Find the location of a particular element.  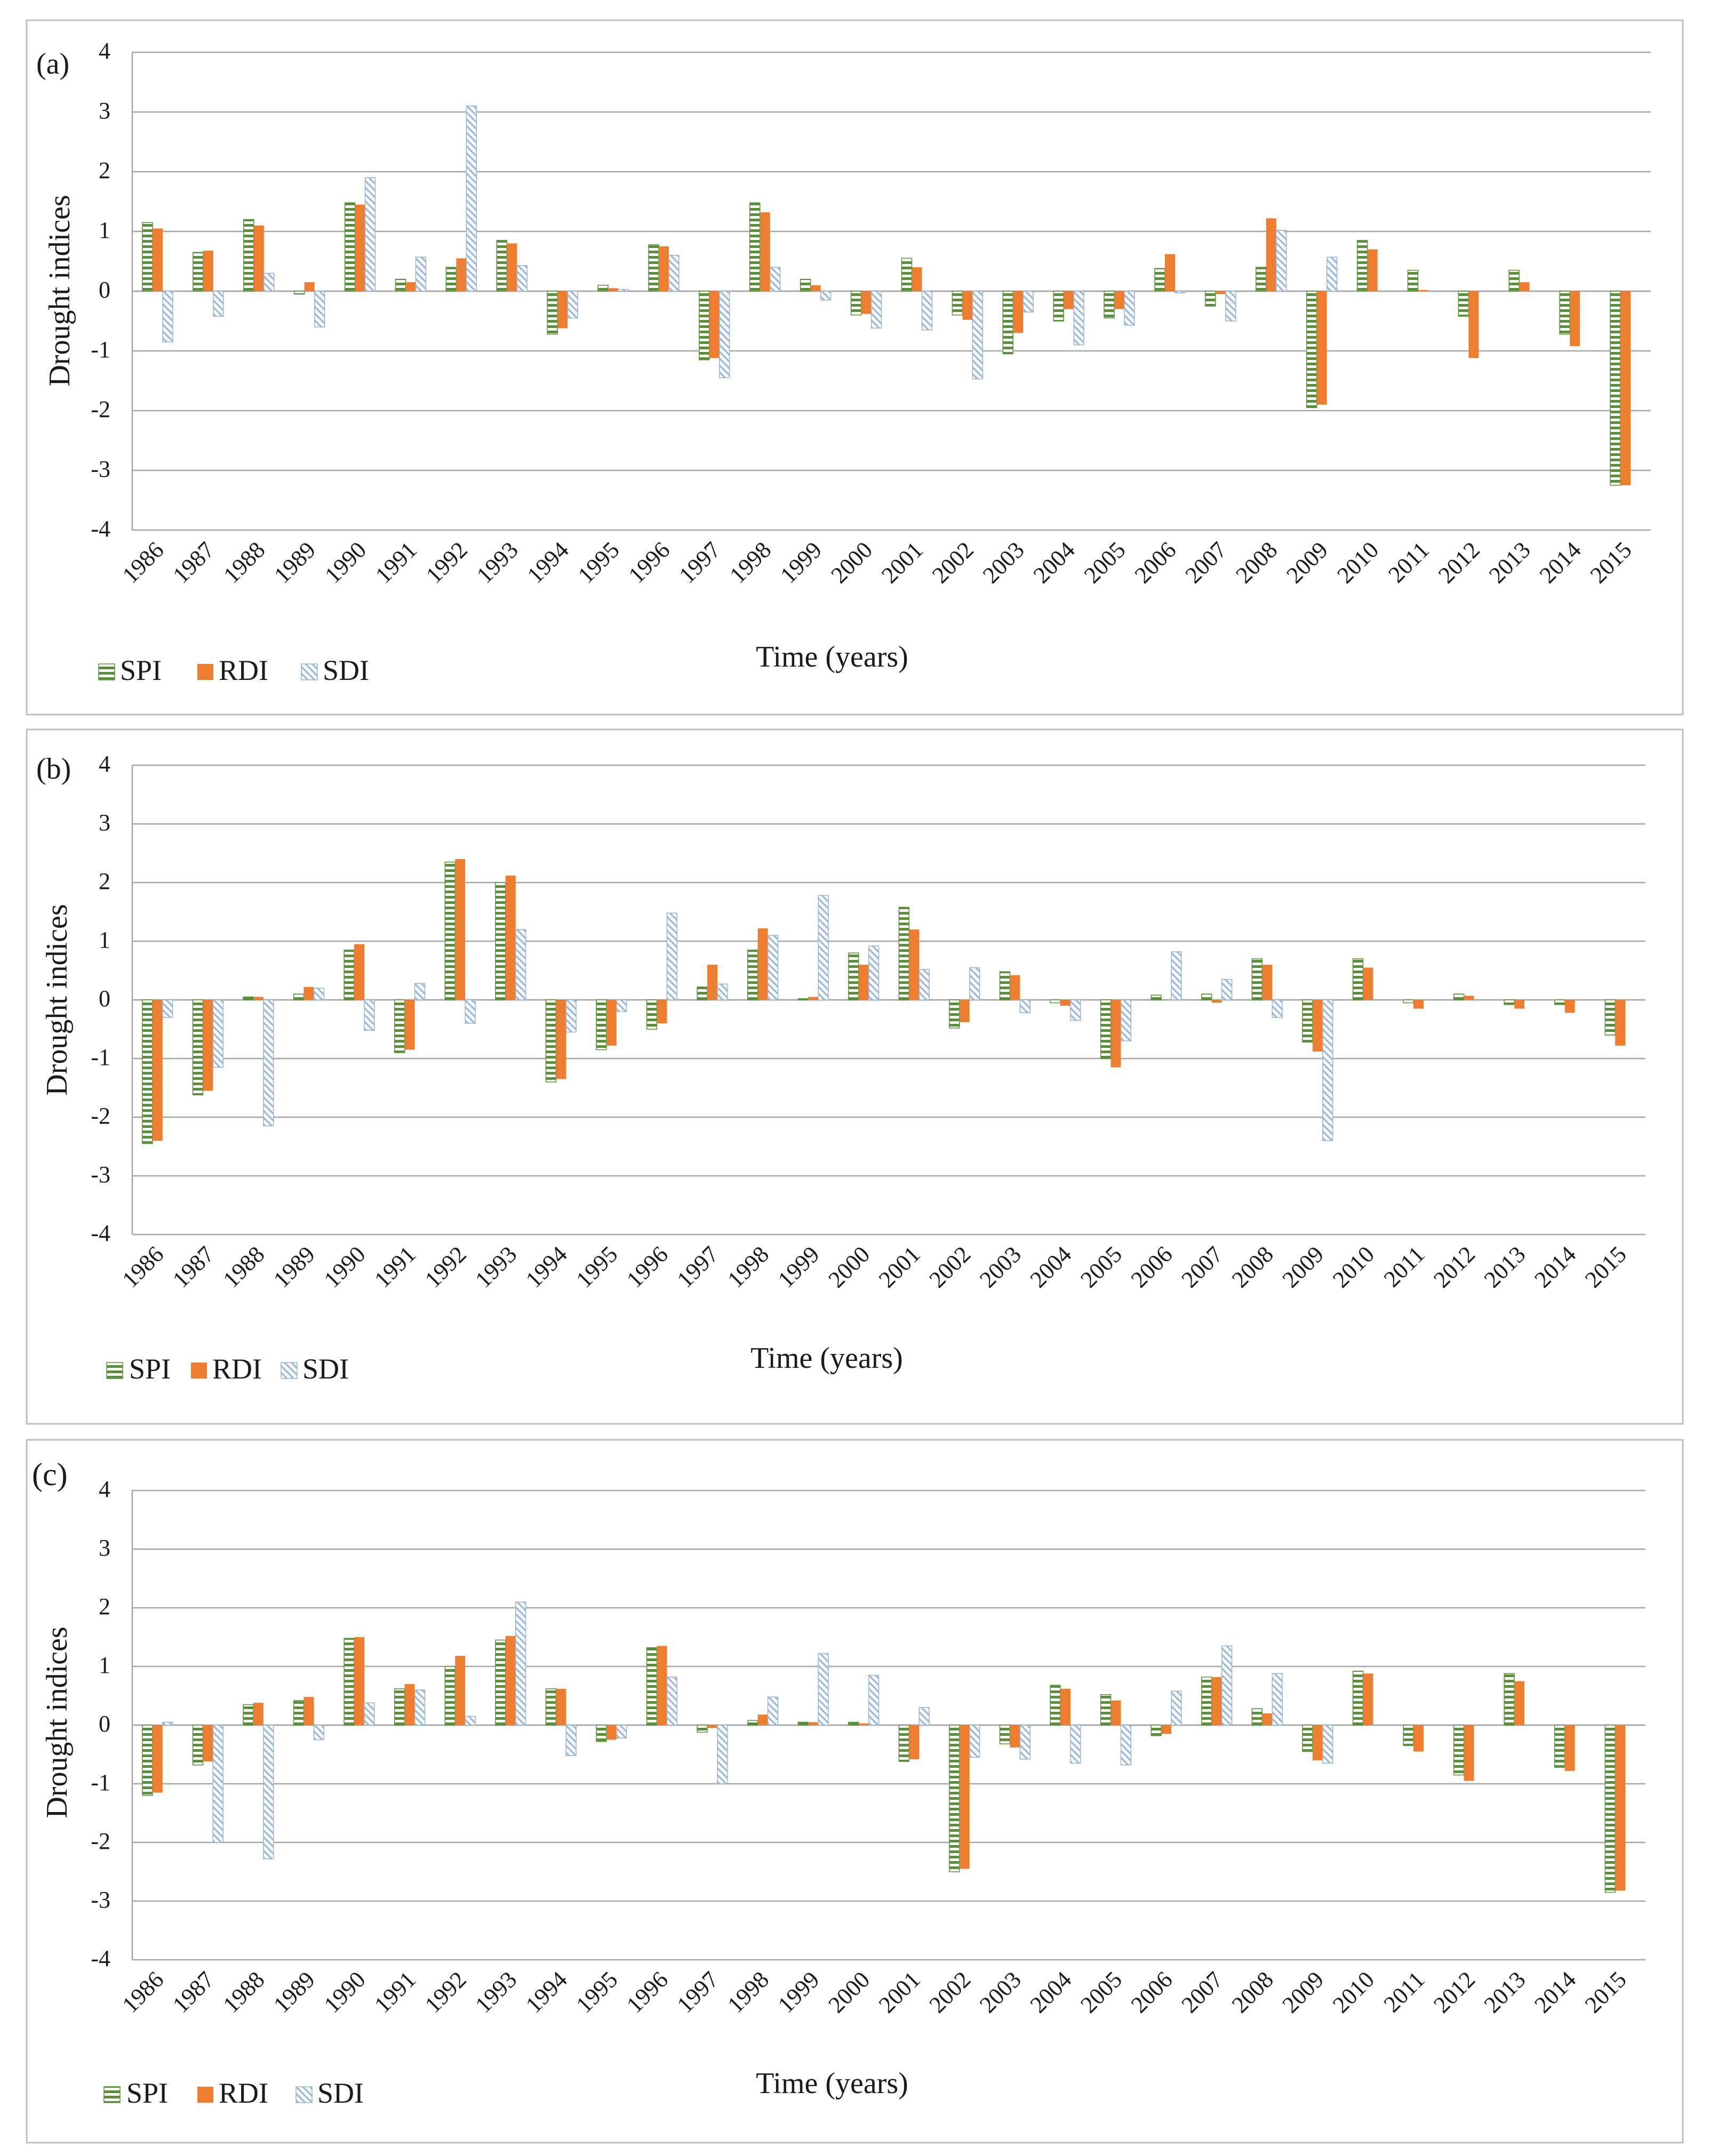

panel-a-label: (a) is located at coordinates (53, 64).